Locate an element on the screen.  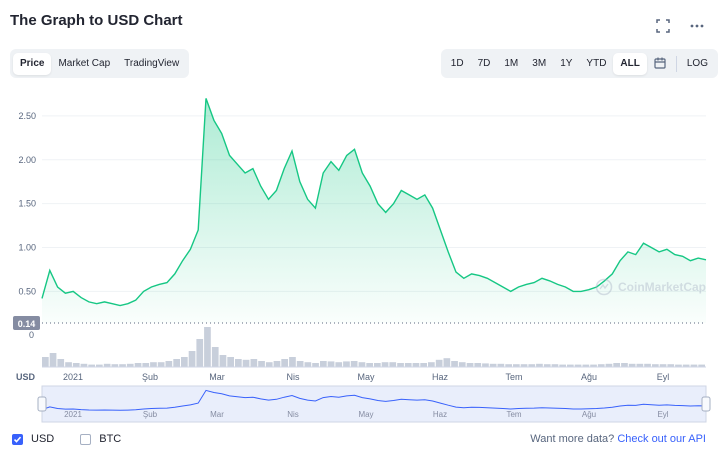
log-scale-toggle: LOG is located at coordinates (697, 63).